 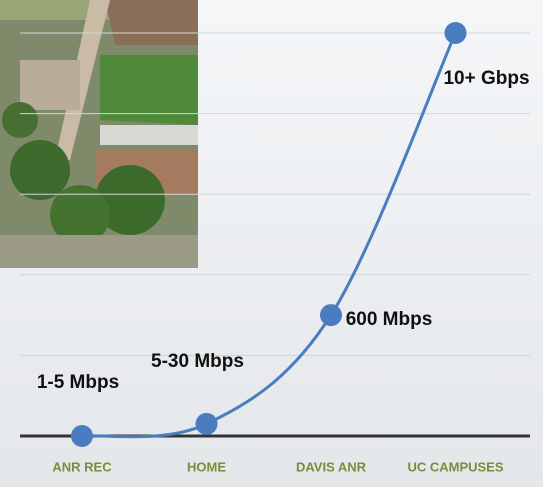 I want to click on x-tick-label: UC CAMPUSES, so click(x=455, y=466).